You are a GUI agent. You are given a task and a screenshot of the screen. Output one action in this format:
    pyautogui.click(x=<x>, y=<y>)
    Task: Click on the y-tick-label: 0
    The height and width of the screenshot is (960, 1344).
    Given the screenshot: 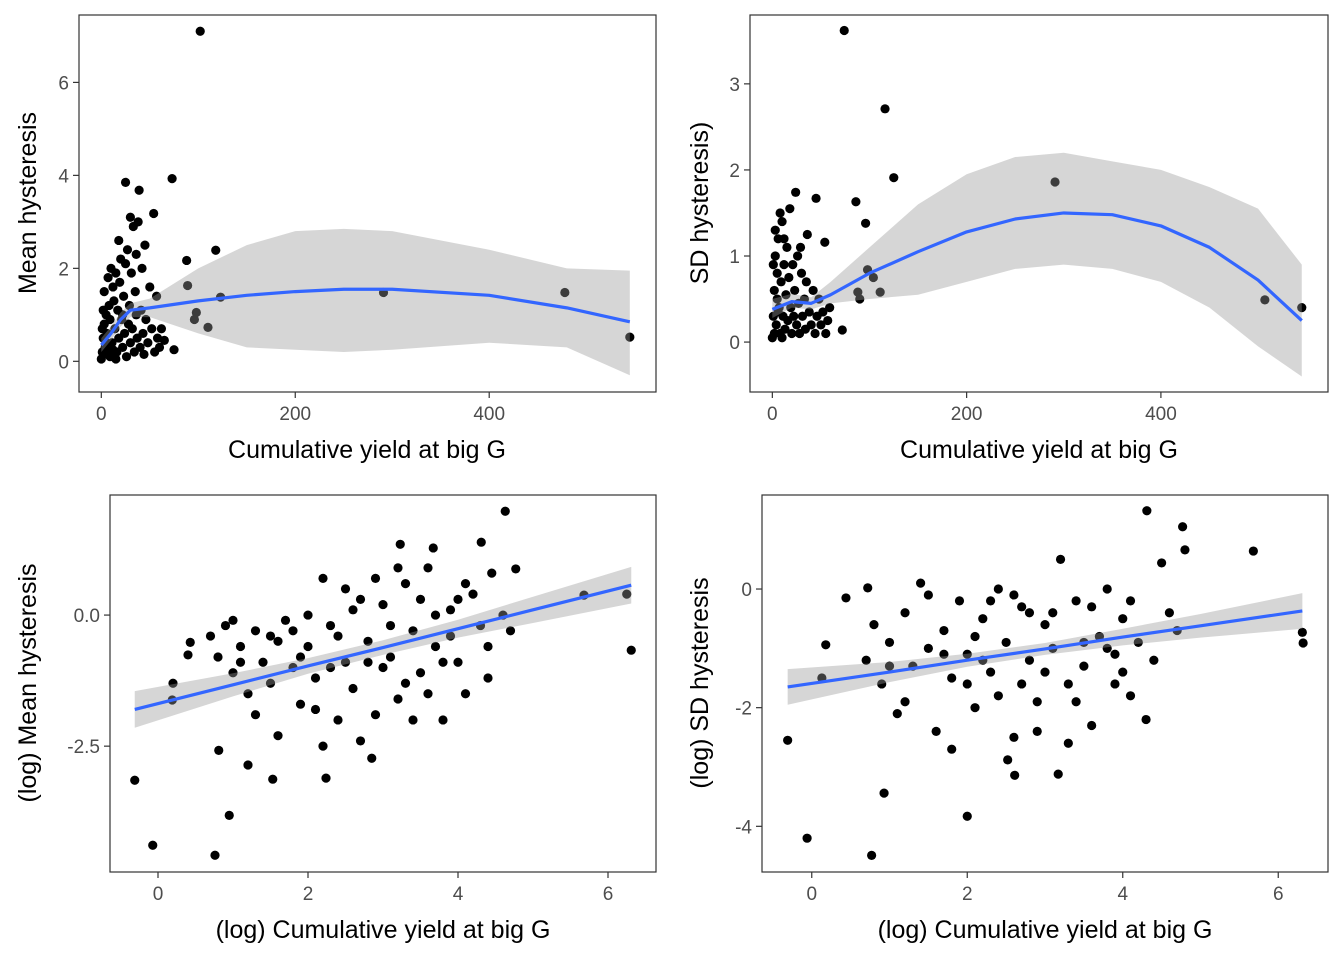 What is the action you would take?
    pyautogui.click(x=746, y=590)
    